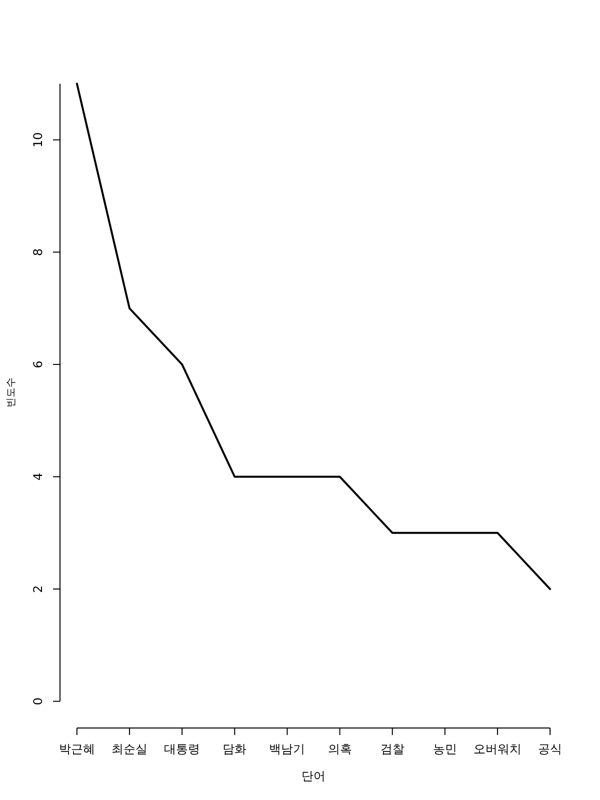  I want to click on x-tick-label: 농민, so click(444, 749).